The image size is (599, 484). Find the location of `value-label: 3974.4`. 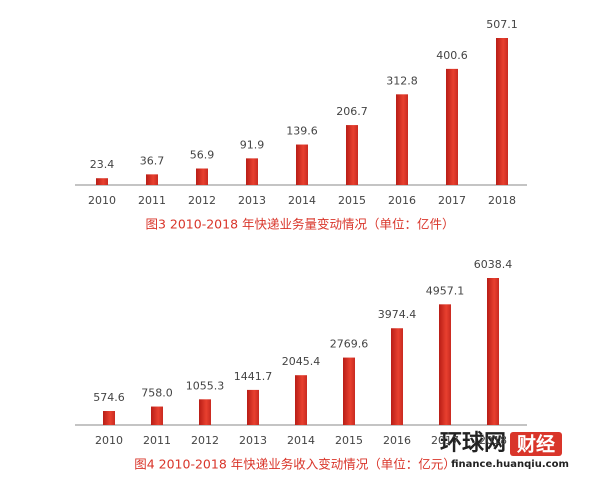

value-label: 3974.4 is located at coordinates (397, 314).